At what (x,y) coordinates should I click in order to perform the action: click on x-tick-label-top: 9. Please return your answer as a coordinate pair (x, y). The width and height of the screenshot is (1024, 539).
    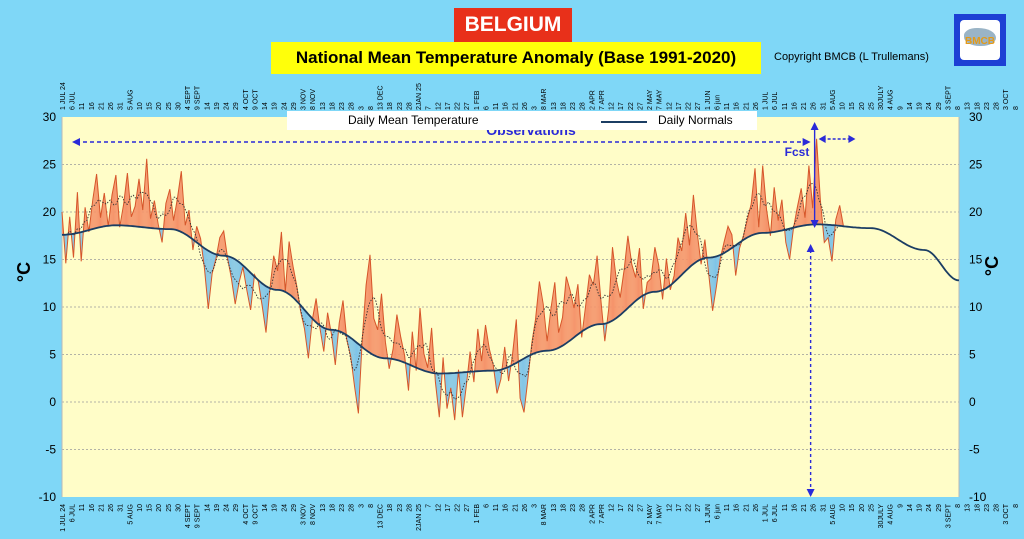
    Looking at the image, I should click on (900, 108).